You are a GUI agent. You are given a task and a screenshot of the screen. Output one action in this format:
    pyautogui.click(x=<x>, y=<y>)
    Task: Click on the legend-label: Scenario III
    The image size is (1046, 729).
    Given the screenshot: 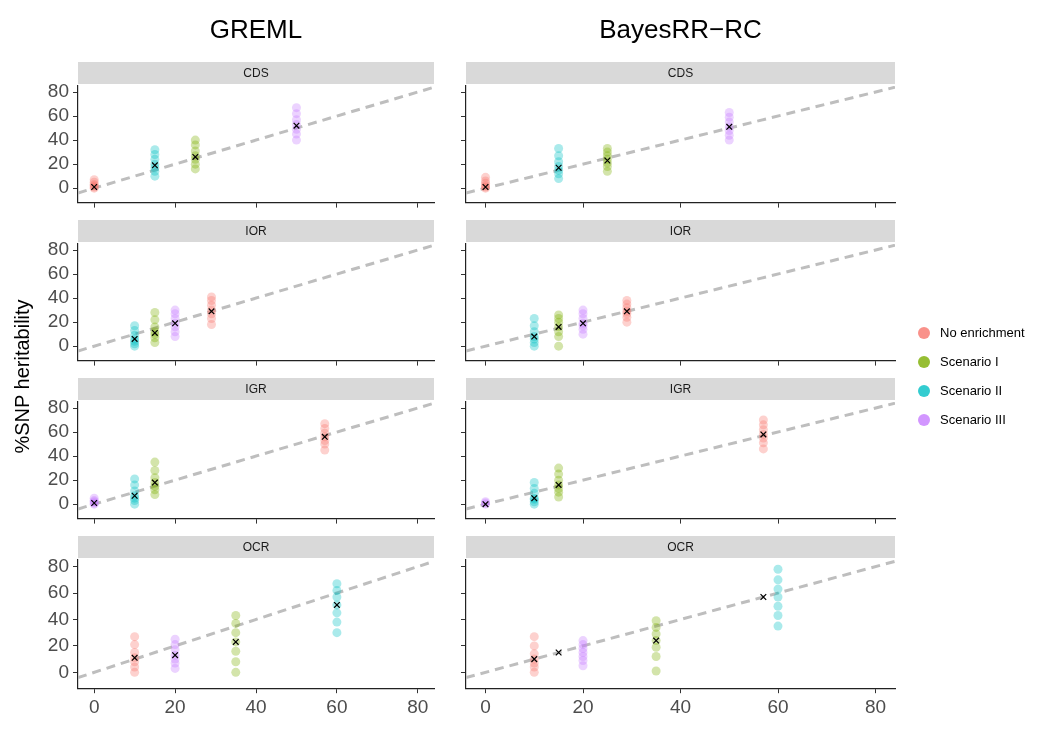 What is the action you would take?
    pyautogui.click(x=973, y=419)
    